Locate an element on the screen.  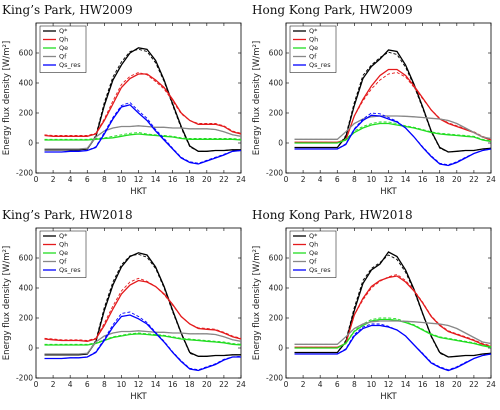
chart-title: Hong Kong Park, HW2009 is located at coordinates (332, 10).